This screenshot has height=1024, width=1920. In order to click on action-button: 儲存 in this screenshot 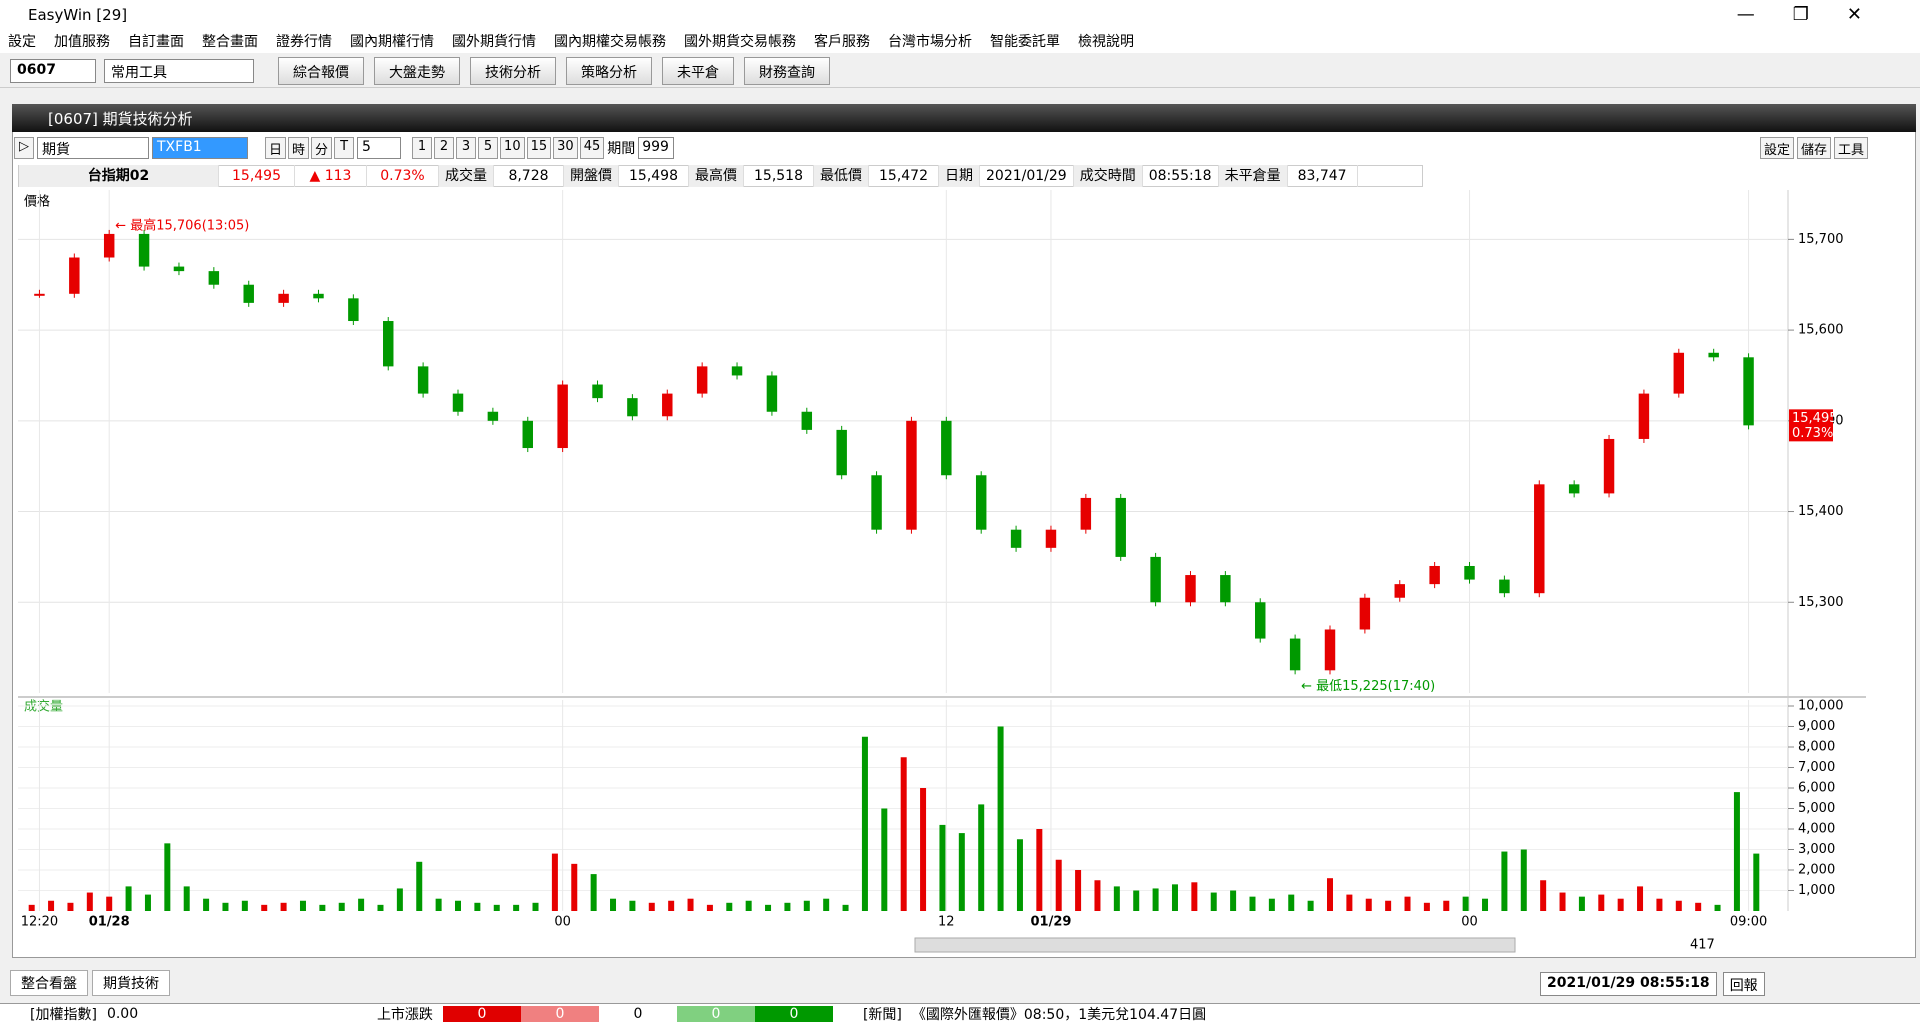, I will do `click(1813, 148)`.